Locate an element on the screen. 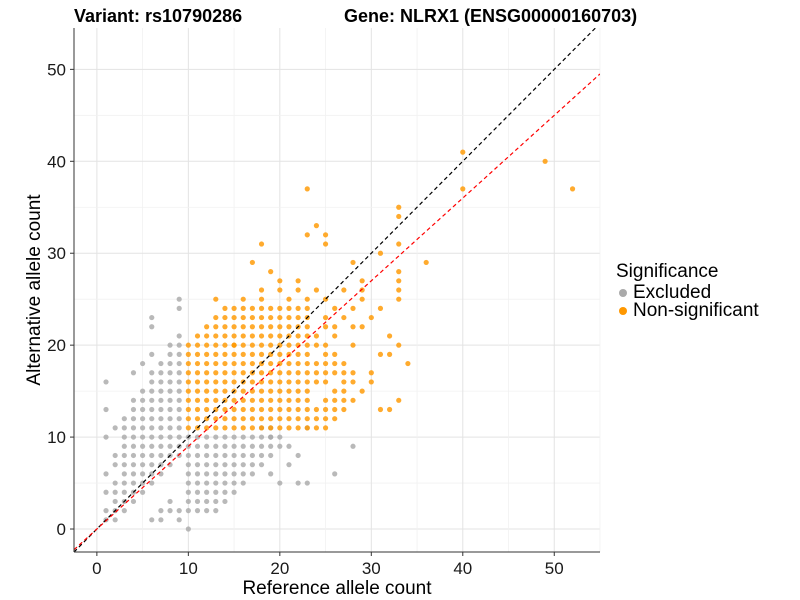  y-axis-title: Alternative allele count is located at coordinates (34, 290).